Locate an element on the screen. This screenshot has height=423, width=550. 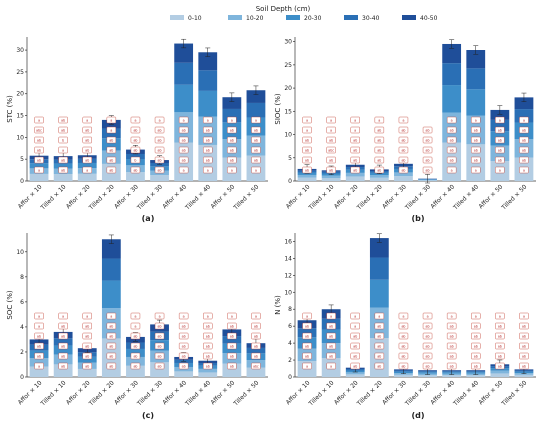
bar-stack: ab b ab ab ab a is located at coordinates (135, 148).